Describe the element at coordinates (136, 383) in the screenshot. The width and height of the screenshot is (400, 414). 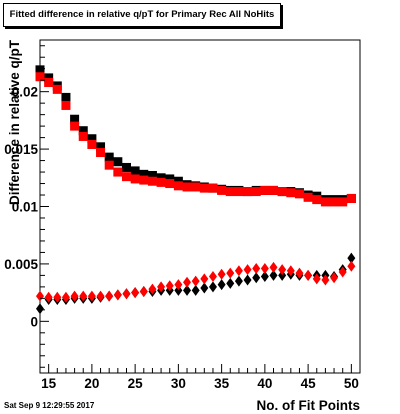
I see `x-tick-label: 25` at that location.